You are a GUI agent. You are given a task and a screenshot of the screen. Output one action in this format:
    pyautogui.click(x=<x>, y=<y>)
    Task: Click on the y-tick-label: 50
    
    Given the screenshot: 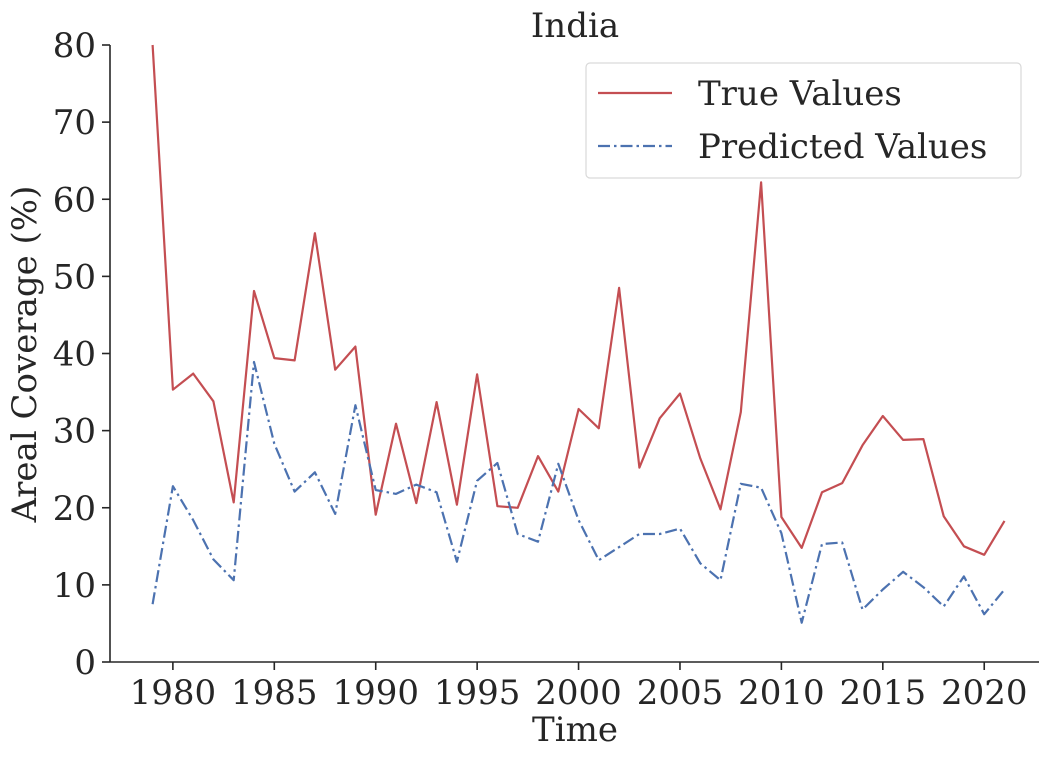 What is the action you would take?
    pyautogui.click(x=74, y=277)
    